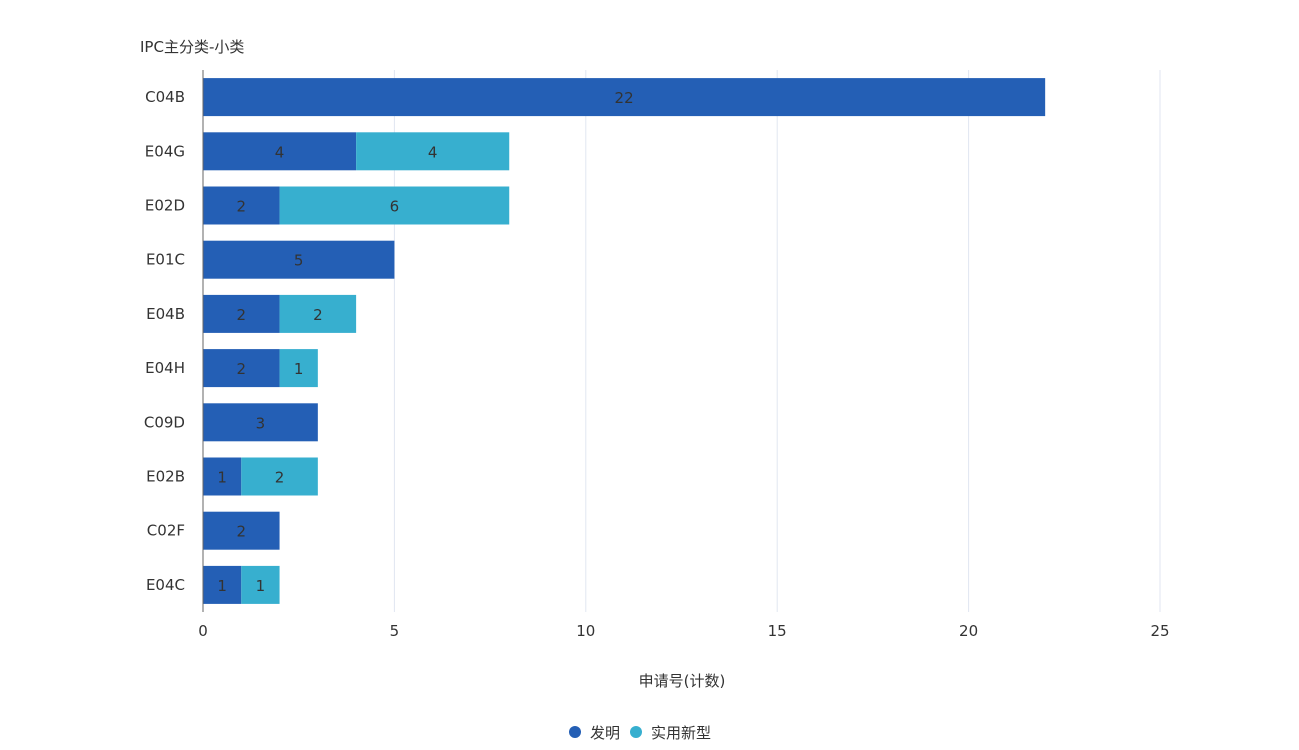  Describe the element at coordinates (1159, 631) in the screenshot. I see `x-tick-label: 25` at that location.